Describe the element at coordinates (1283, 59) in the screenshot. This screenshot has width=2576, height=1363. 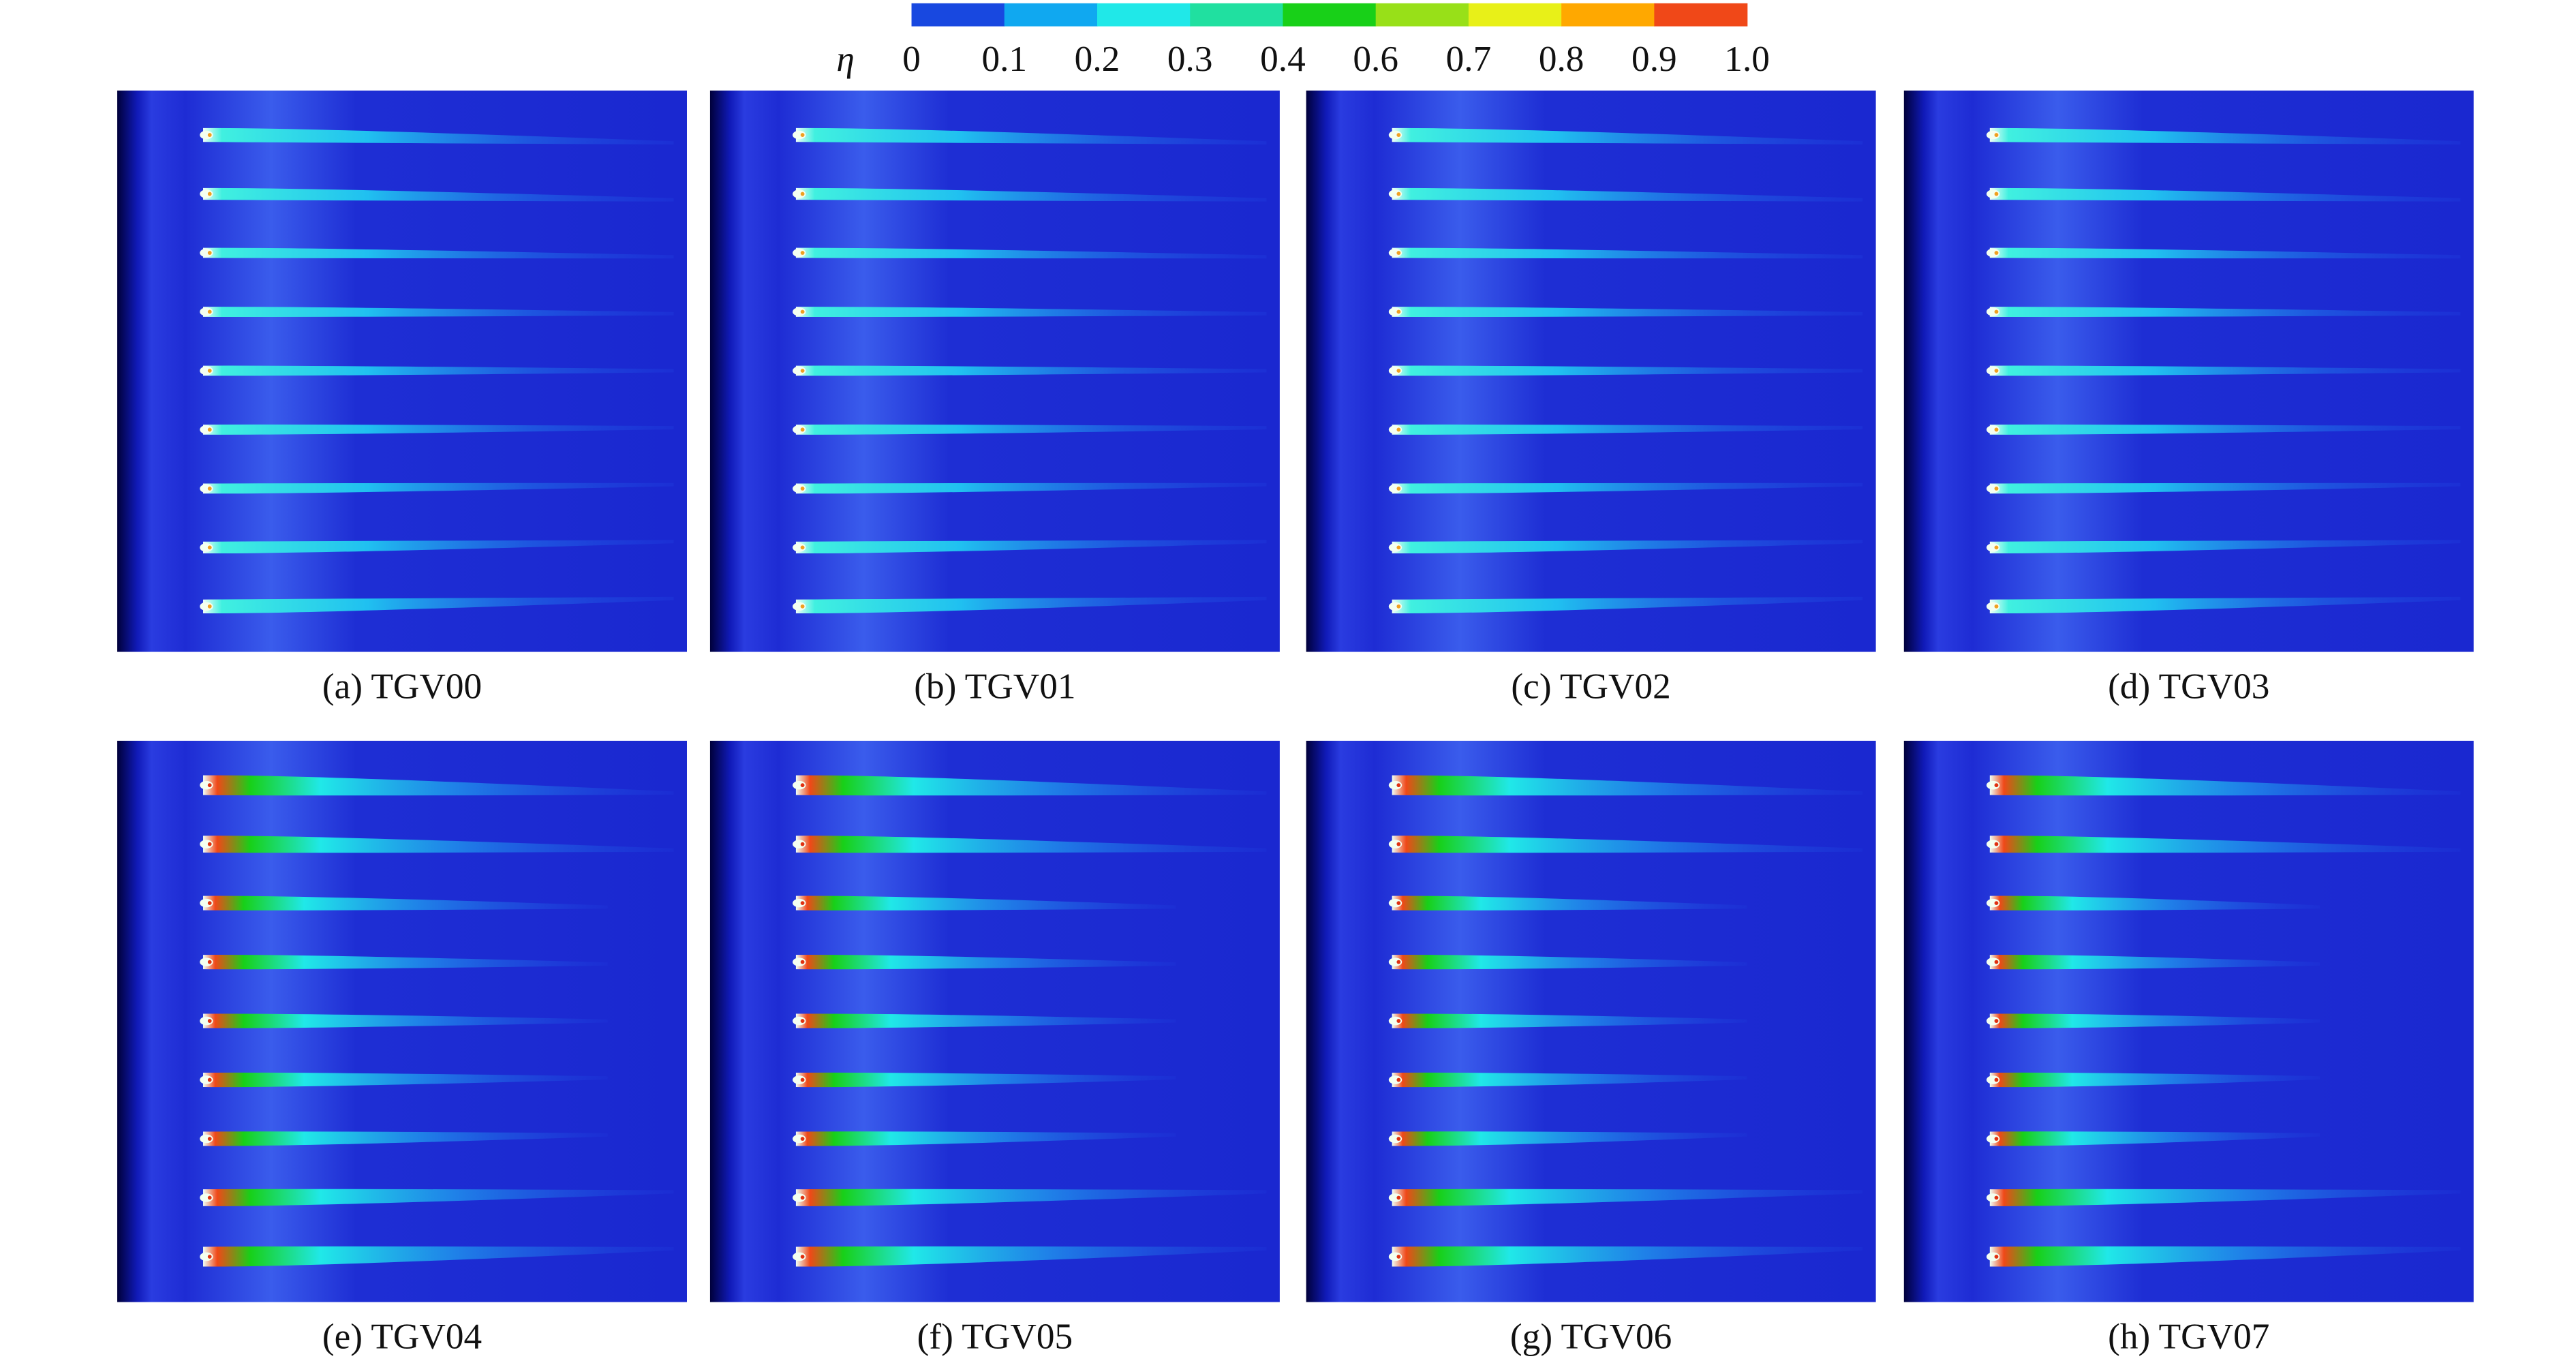
I see `colorbar-label: 0.4` at that location.